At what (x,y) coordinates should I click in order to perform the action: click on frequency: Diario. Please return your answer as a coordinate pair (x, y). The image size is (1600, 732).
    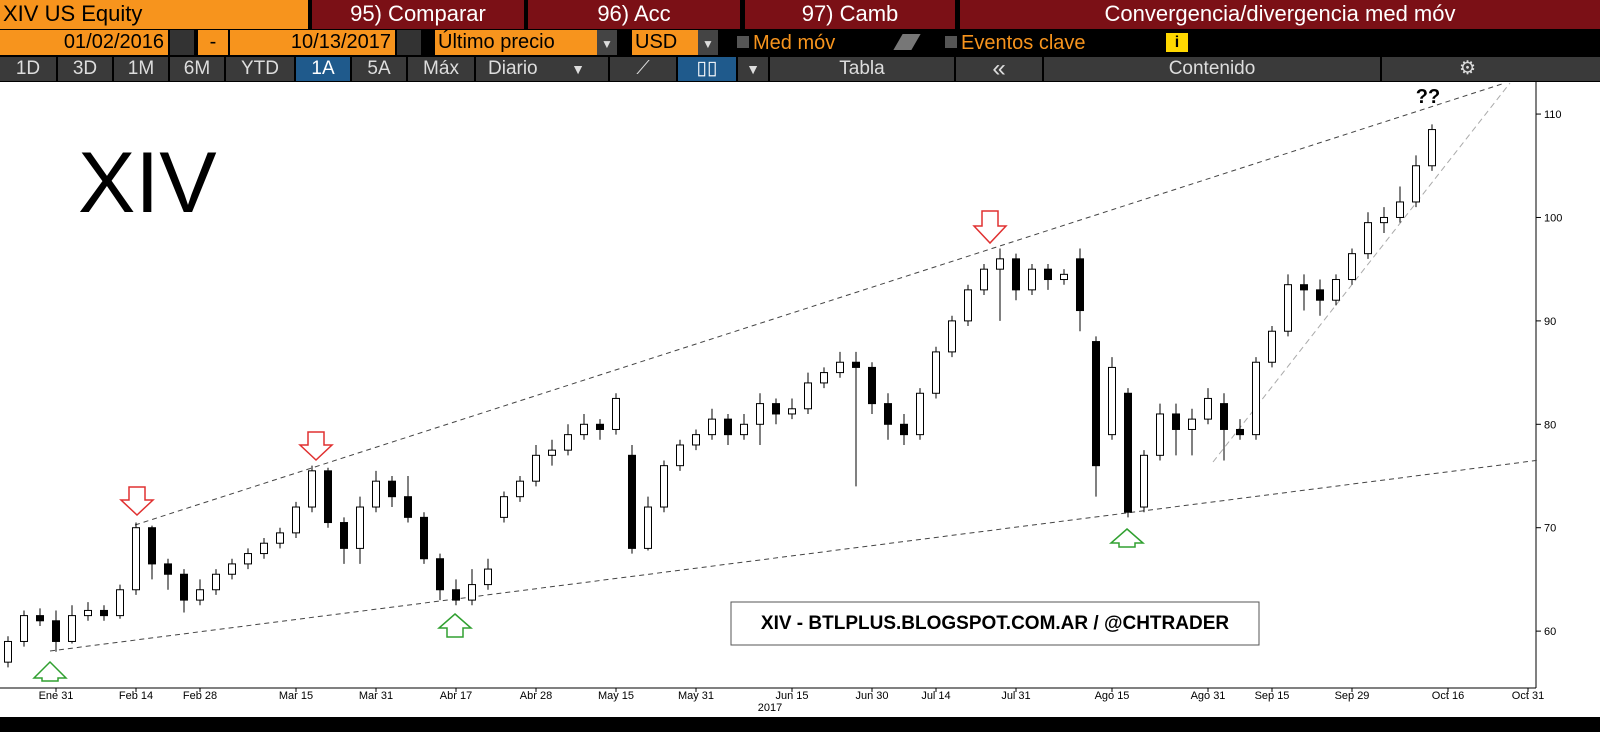
    Looking at the image, I should click on (518, 69).